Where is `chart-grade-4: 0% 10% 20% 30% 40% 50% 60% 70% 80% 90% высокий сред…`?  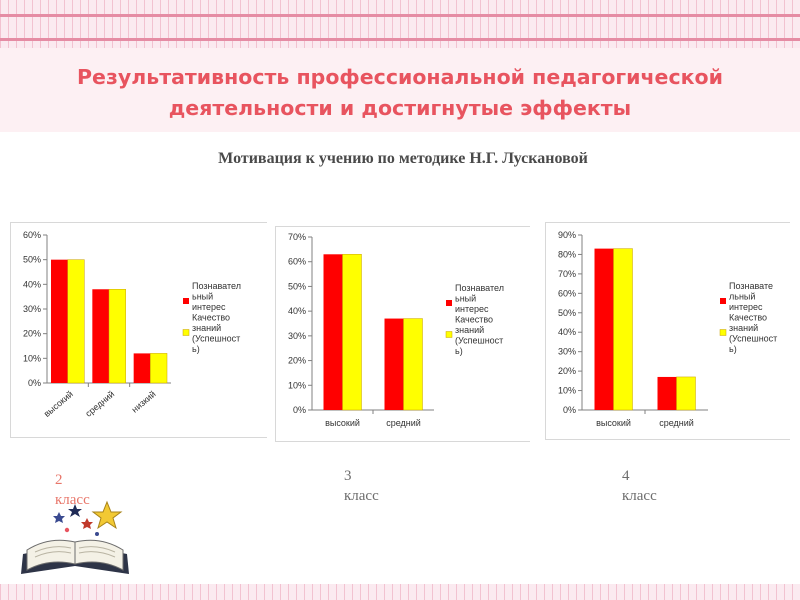
chart-grade-4: 0% 10% 20% 30% 40% 50% 60% 70% 80% 90% высокий сред… is located at coordinates (667, 331).